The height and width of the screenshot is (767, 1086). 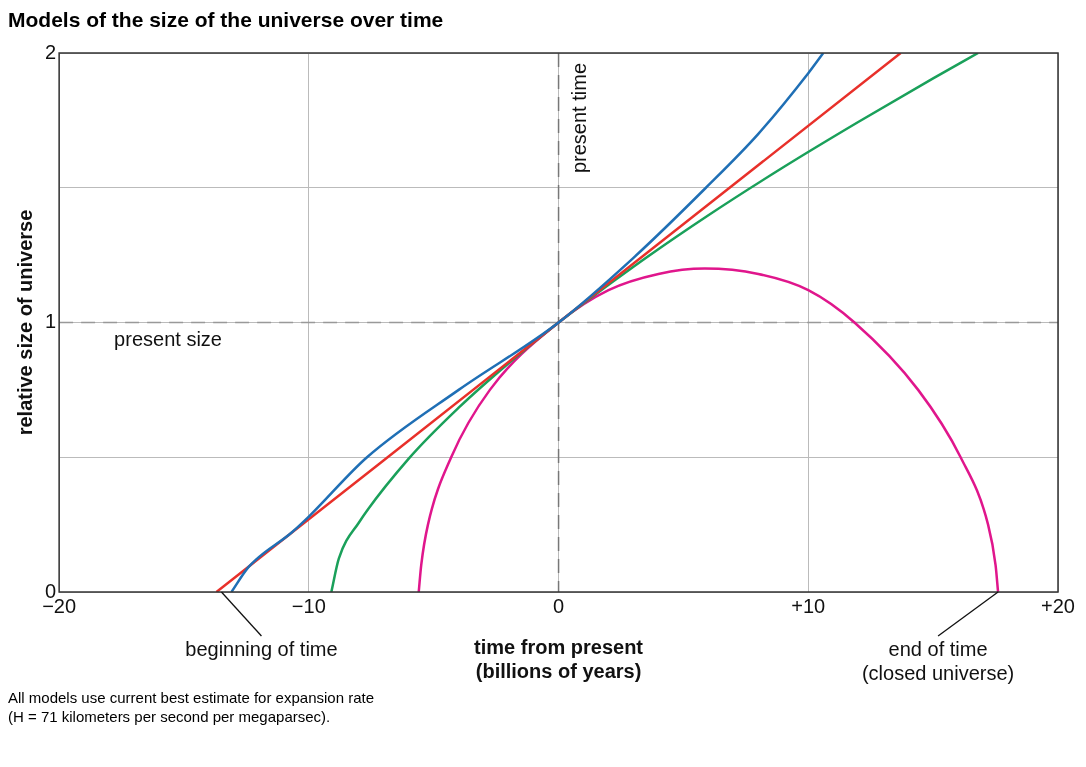 I want to click on ref-line-label: present size, so click(x=168, y=339).